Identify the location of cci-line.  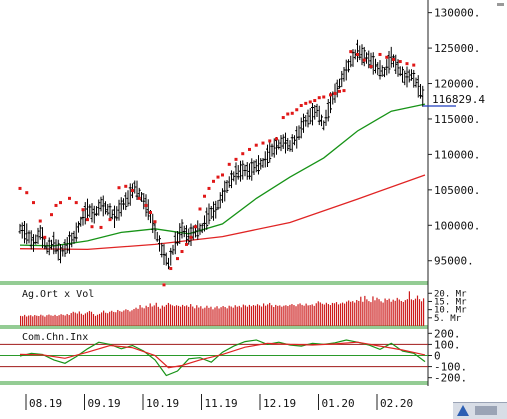
(222, 358).